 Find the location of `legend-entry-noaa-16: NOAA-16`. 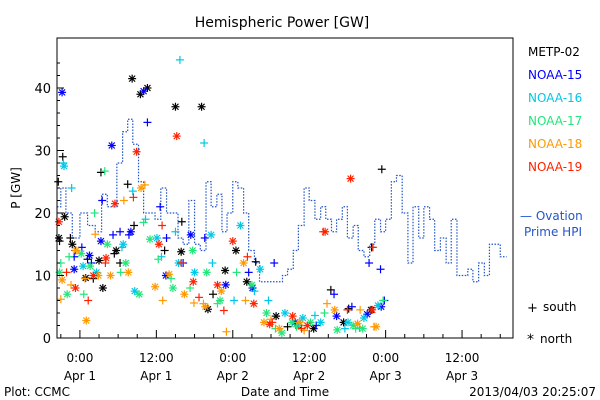

legend-entry-noaa-16: NOAA-16 is located at coordinates (555, 98).